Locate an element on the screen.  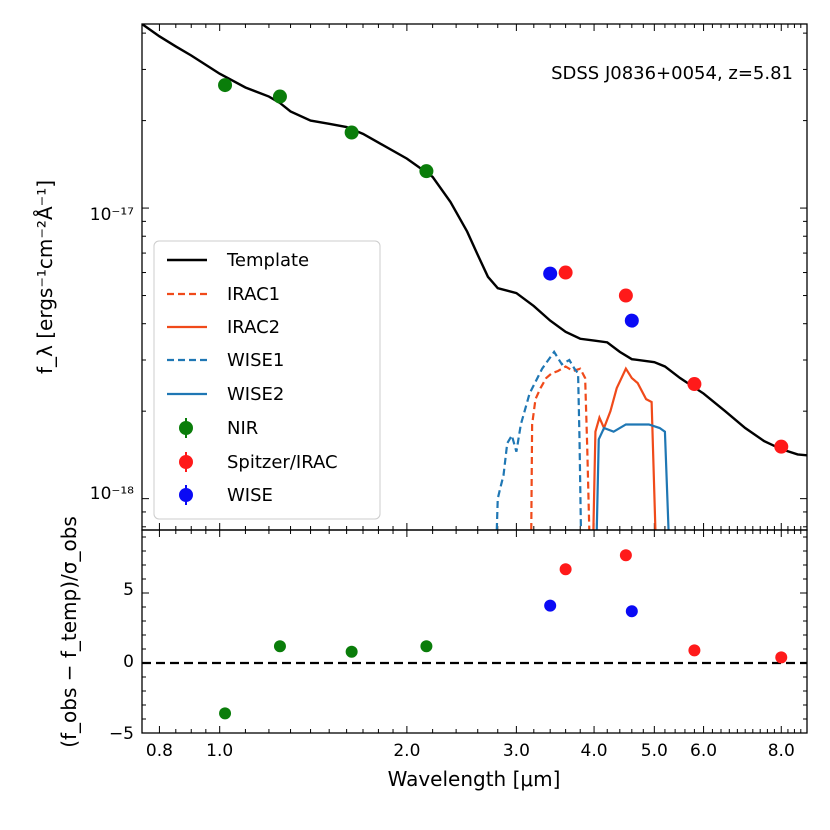
filter-curves is located at coordinates (582, 439).